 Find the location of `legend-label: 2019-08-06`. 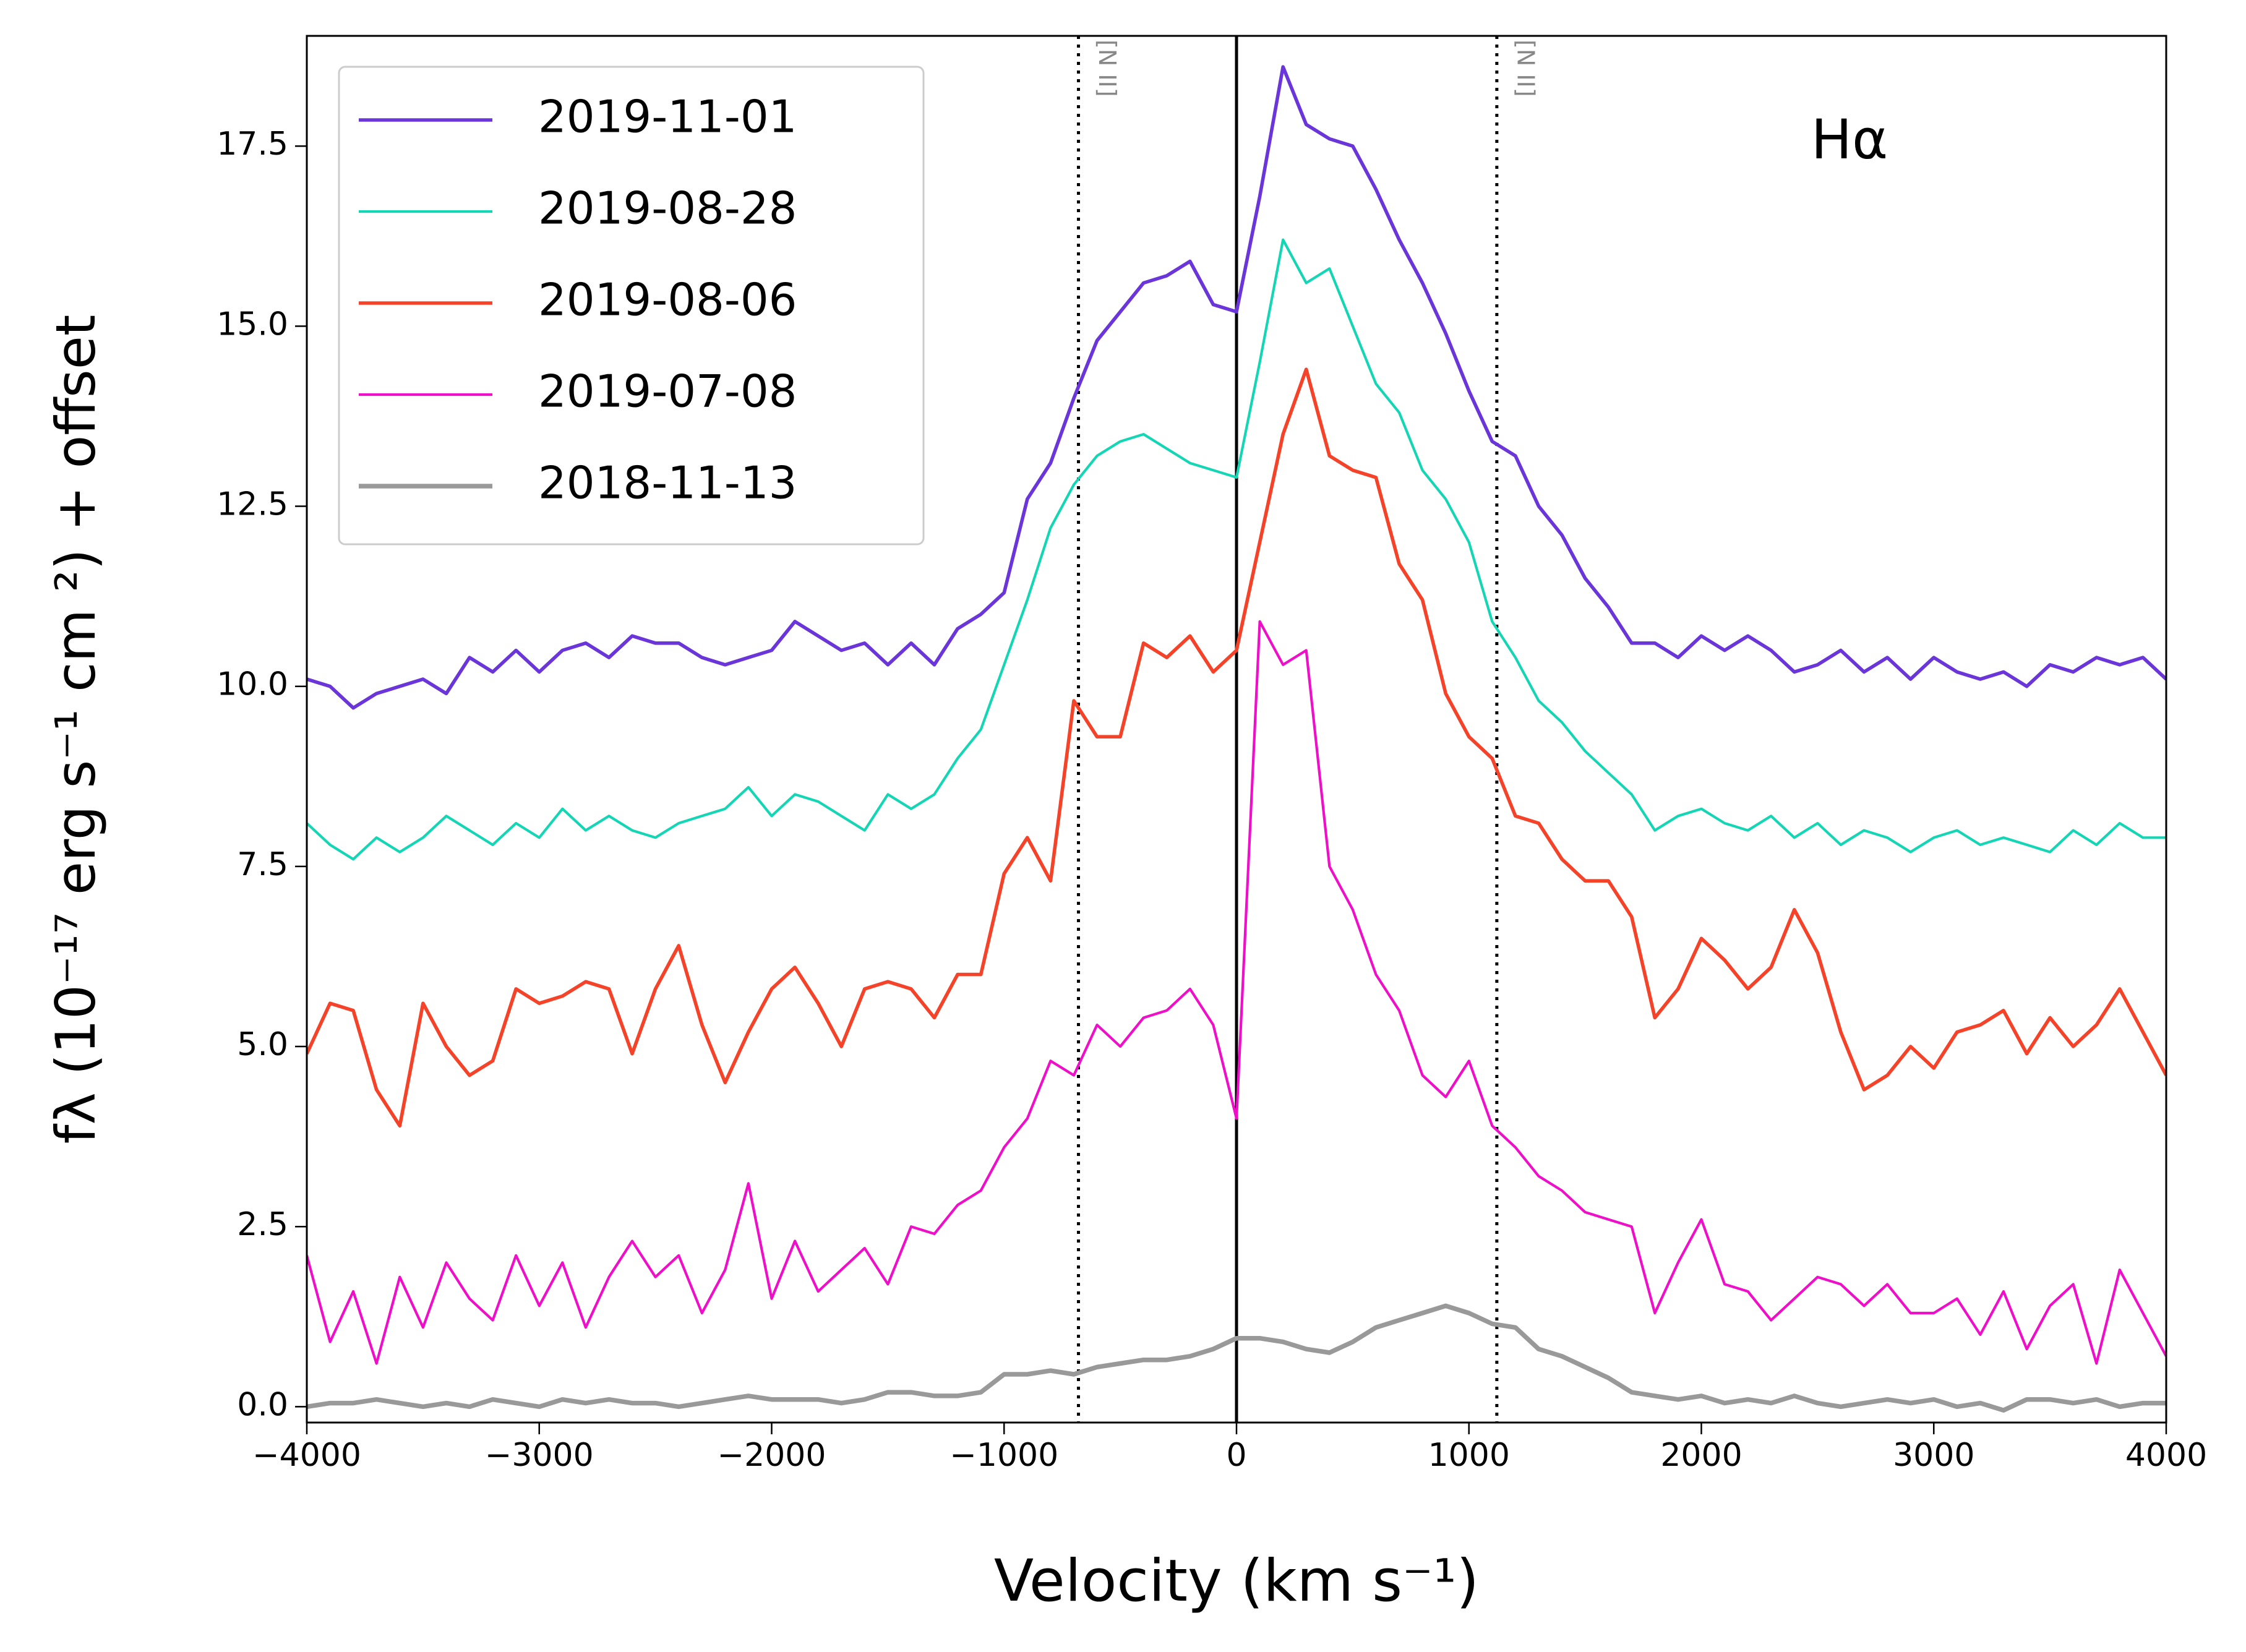

legend-label: 2019-08-06 is located at coordinates (667, 300).